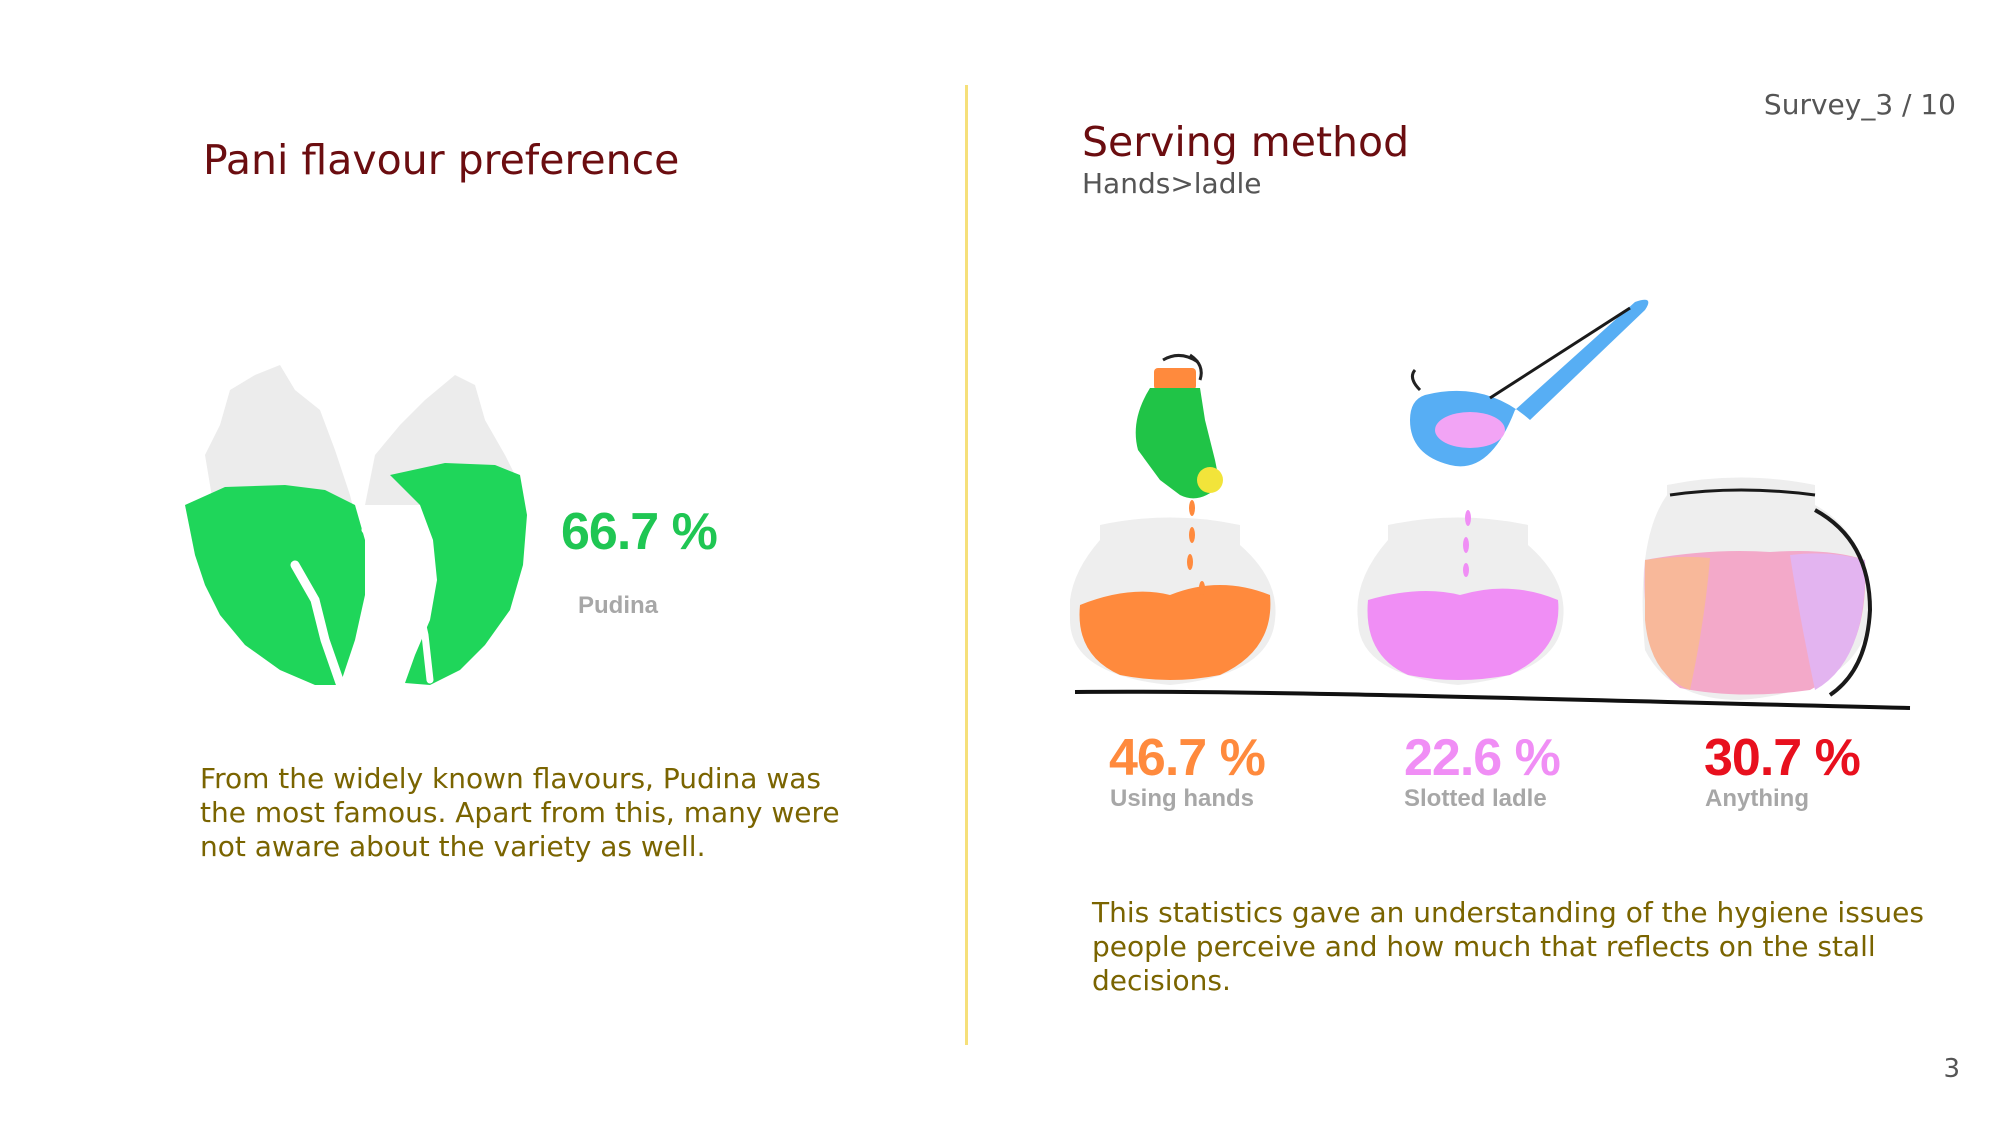  What do you see at coordinates (1173, 519) in the screenshot?
I see `hand-serving-icon` at bounding box center [1173, 519].